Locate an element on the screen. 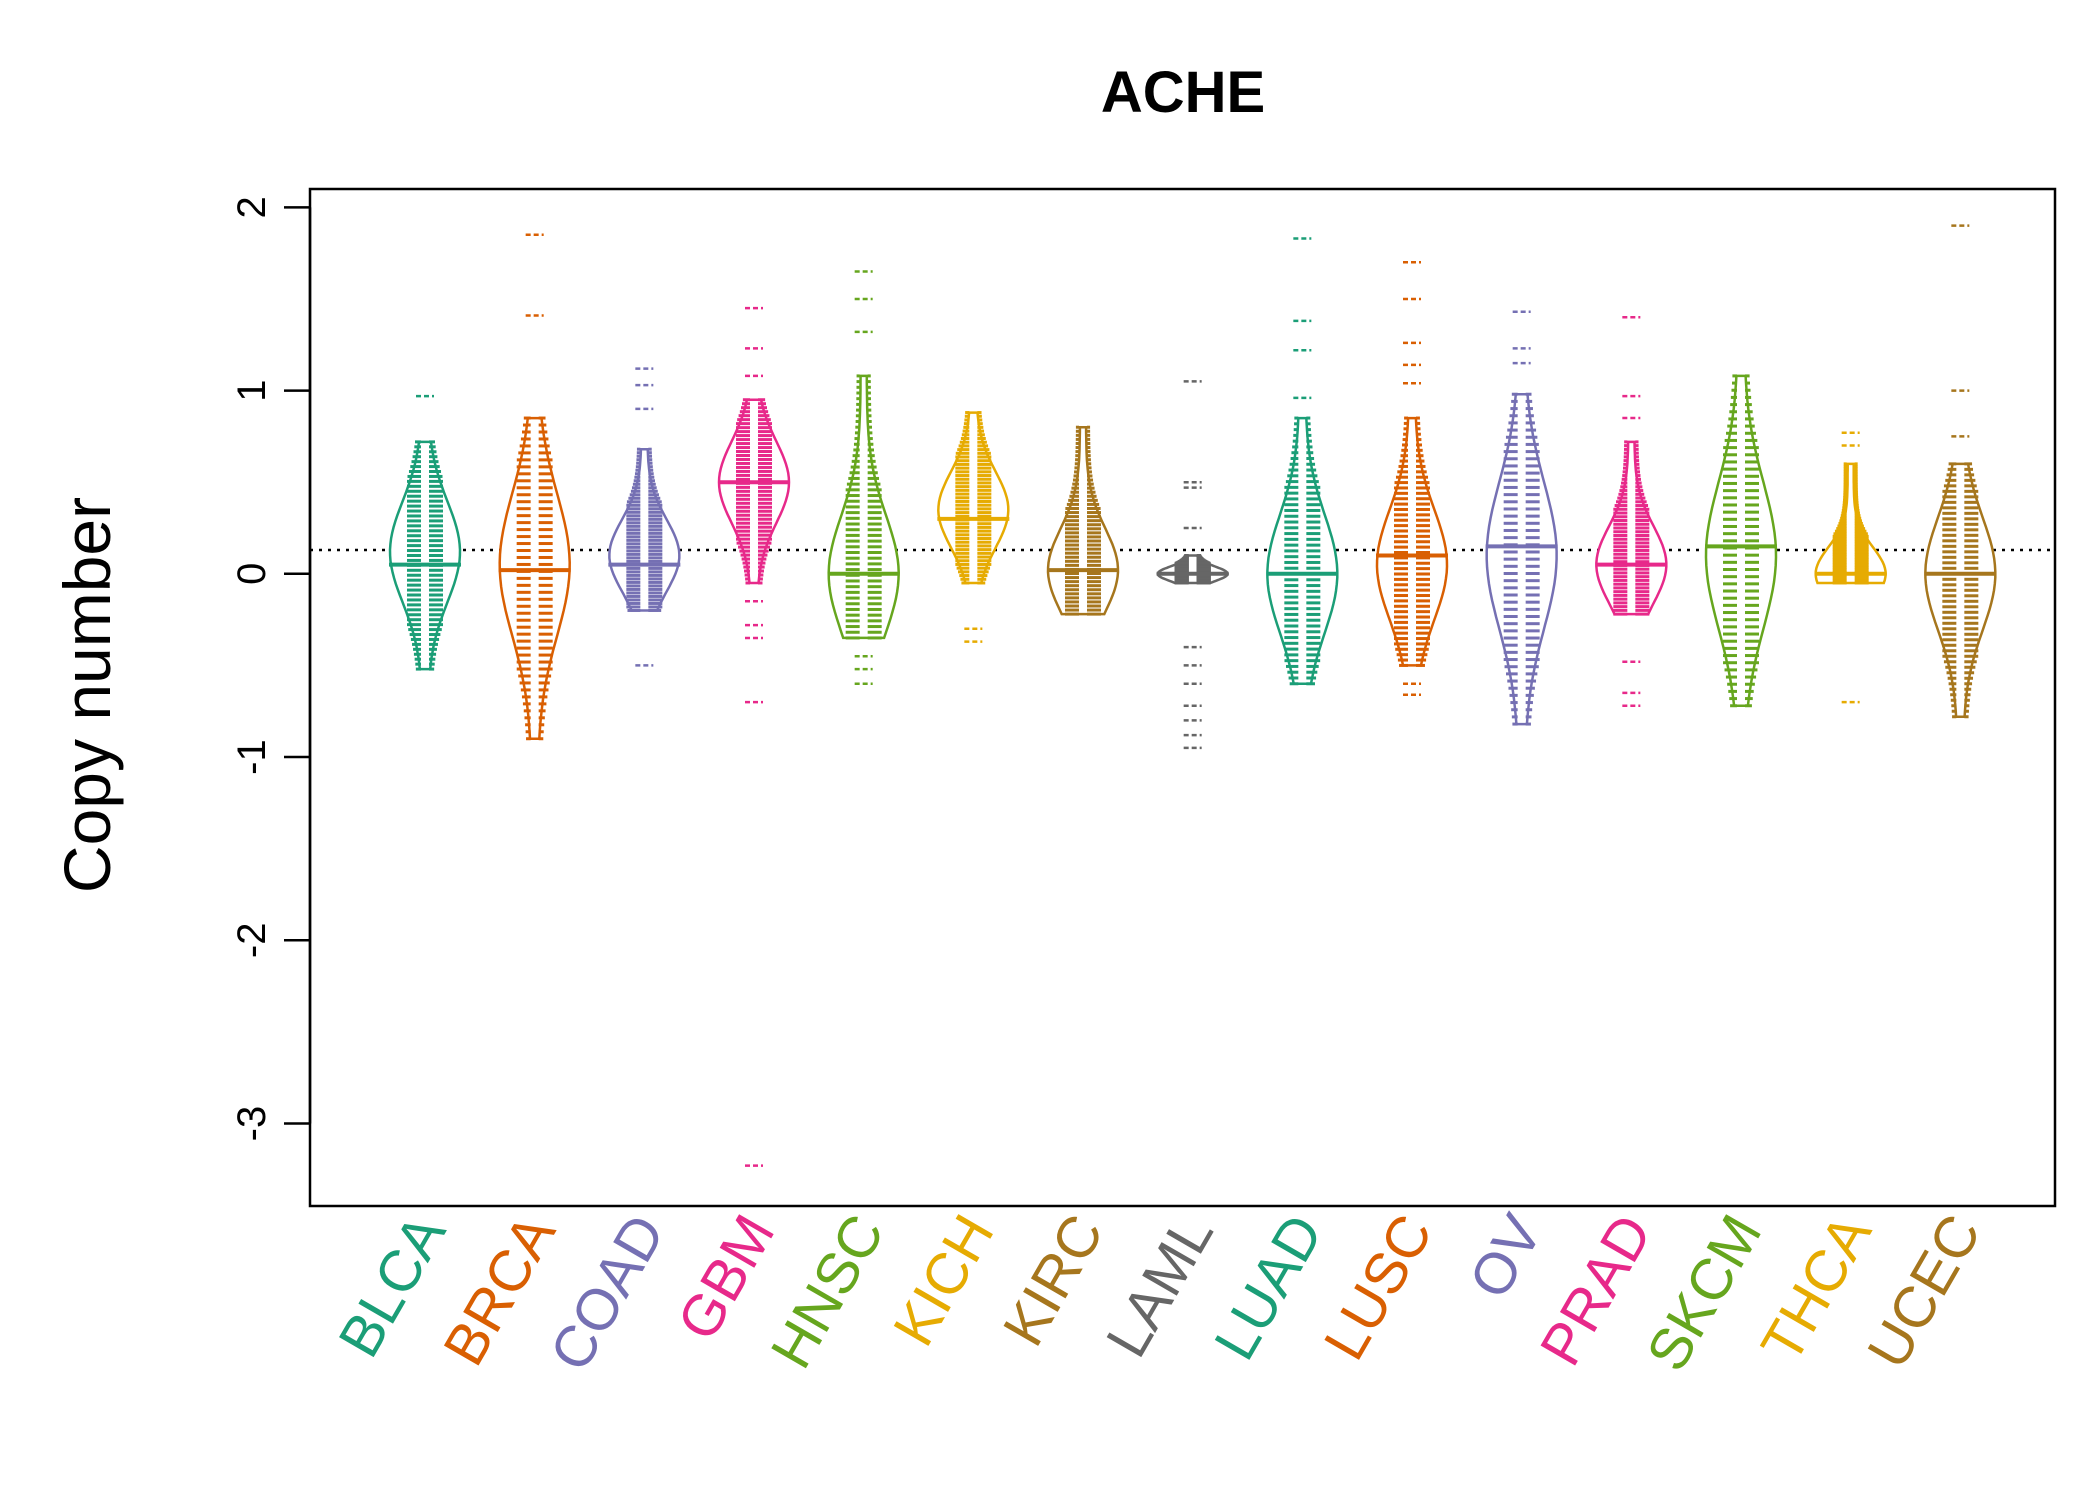 This screenshot has width=2100, height=1500. chart-title: ACHE is located at coordinates (1183, 92).